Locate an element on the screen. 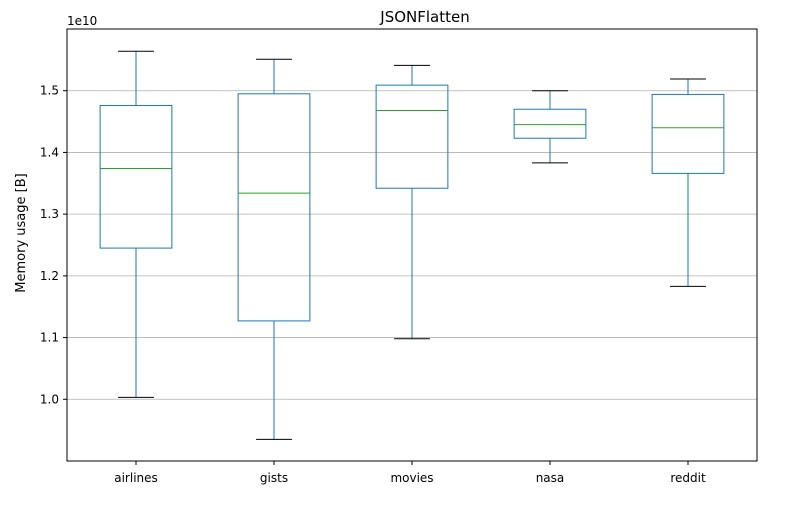 Image resolution: width=800 pixels, height=505 pixels. y-tick-label: 1.3 is located at coordinates (49, 214).